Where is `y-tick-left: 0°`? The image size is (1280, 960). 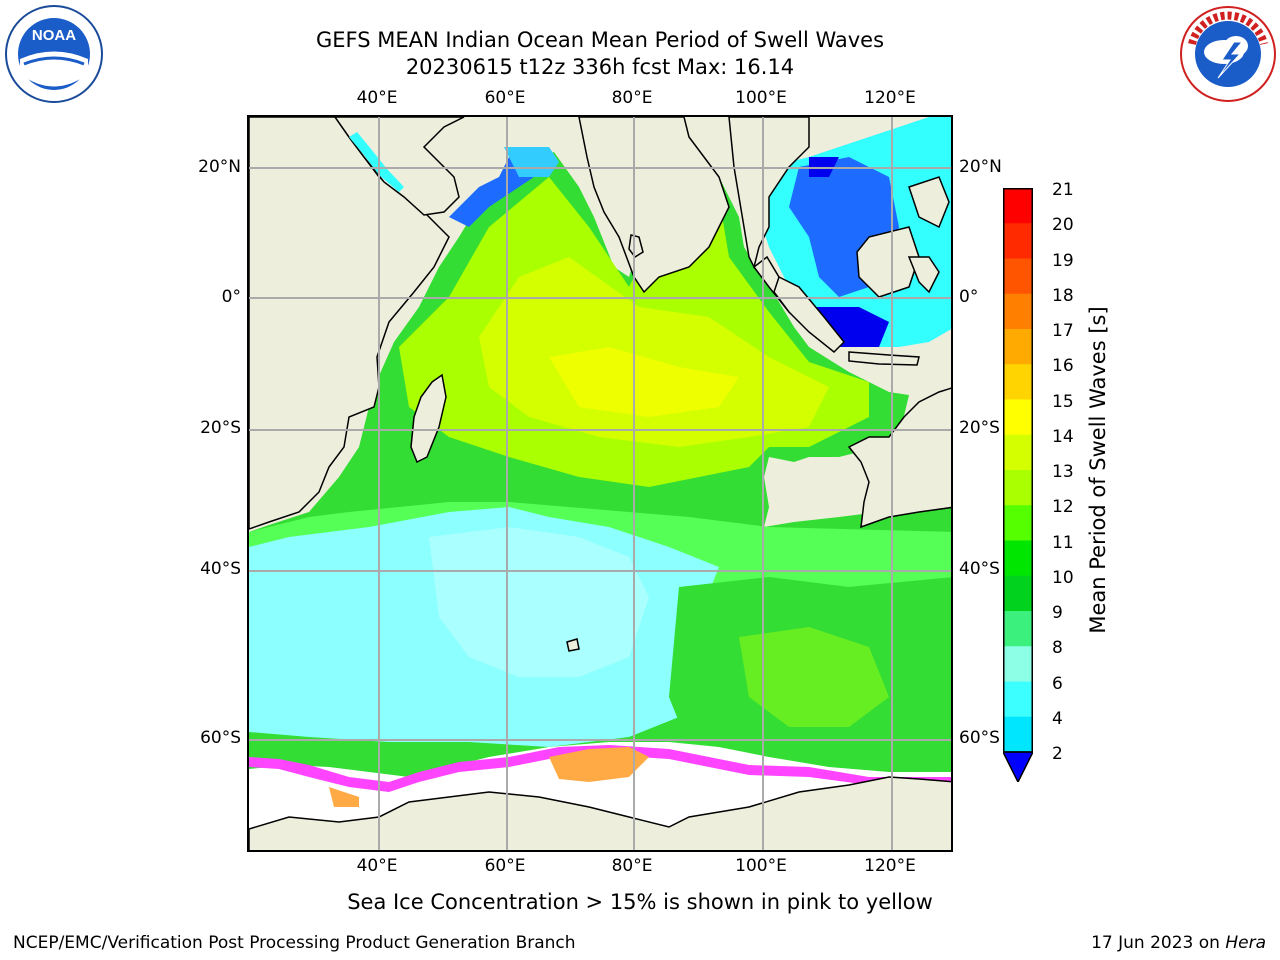 y-tick-left: 0° is located at coordinates (231, 297).